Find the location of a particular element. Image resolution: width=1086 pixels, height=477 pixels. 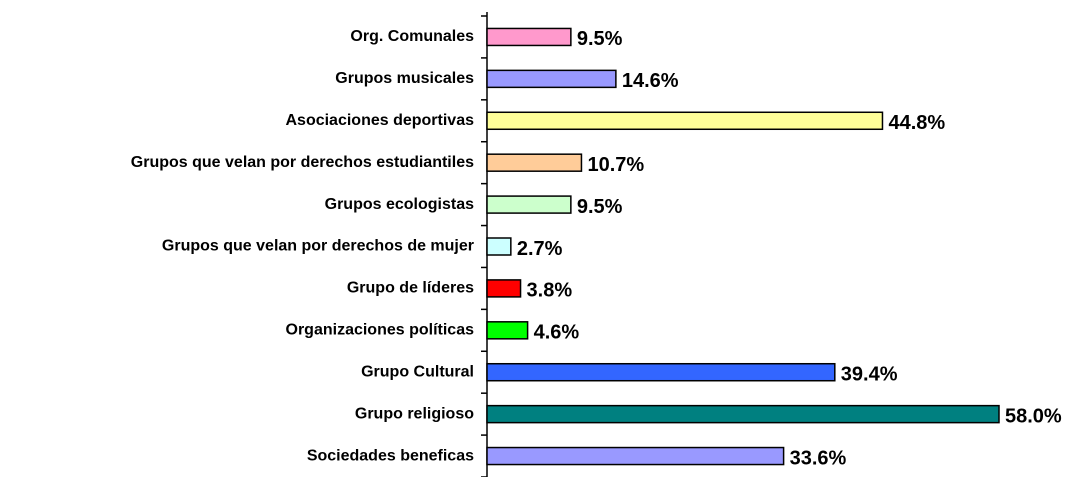

category-label: Grupos que velan por derechos de mujer is located at coordinates (318, 246).